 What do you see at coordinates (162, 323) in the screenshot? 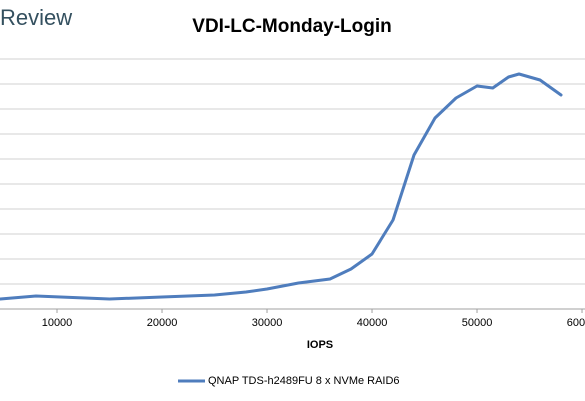
I see `x-tick-label: 20000` at bounding box center [162, 323].